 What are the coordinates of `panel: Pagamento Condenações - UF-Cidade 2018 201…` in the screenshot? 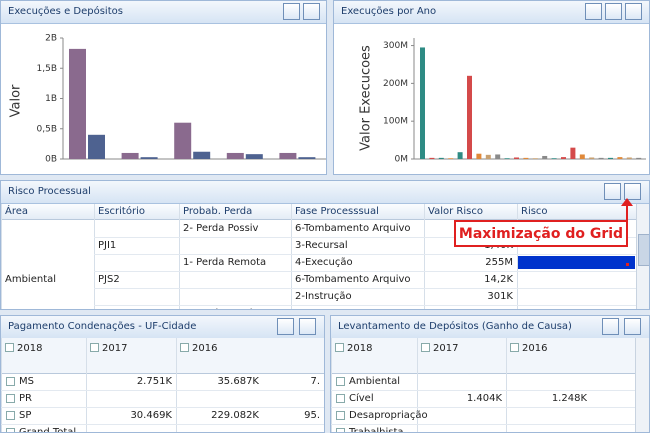 It's located at (162, 374).